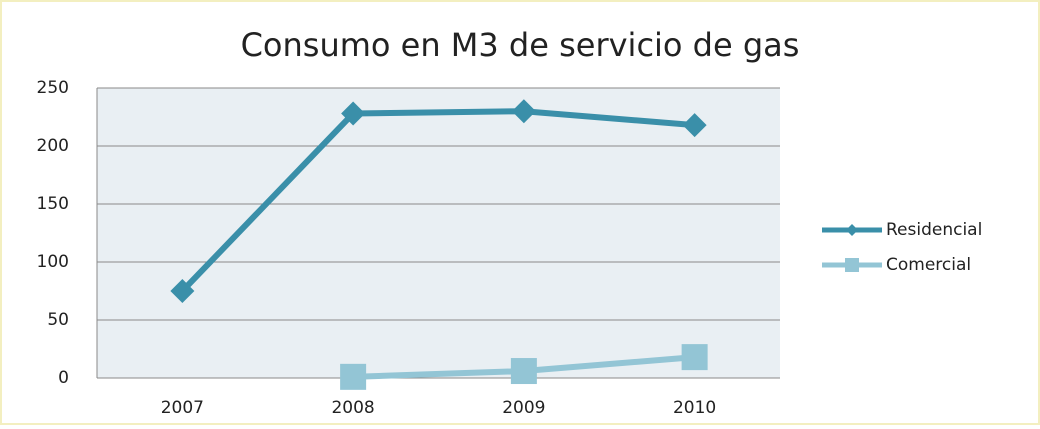 This screenshot has height=429, width=1040. What do you see at coordinates (53, 204) in the screenshot?
I see `y-tick-label: 150` at bounding box center [53, 204].